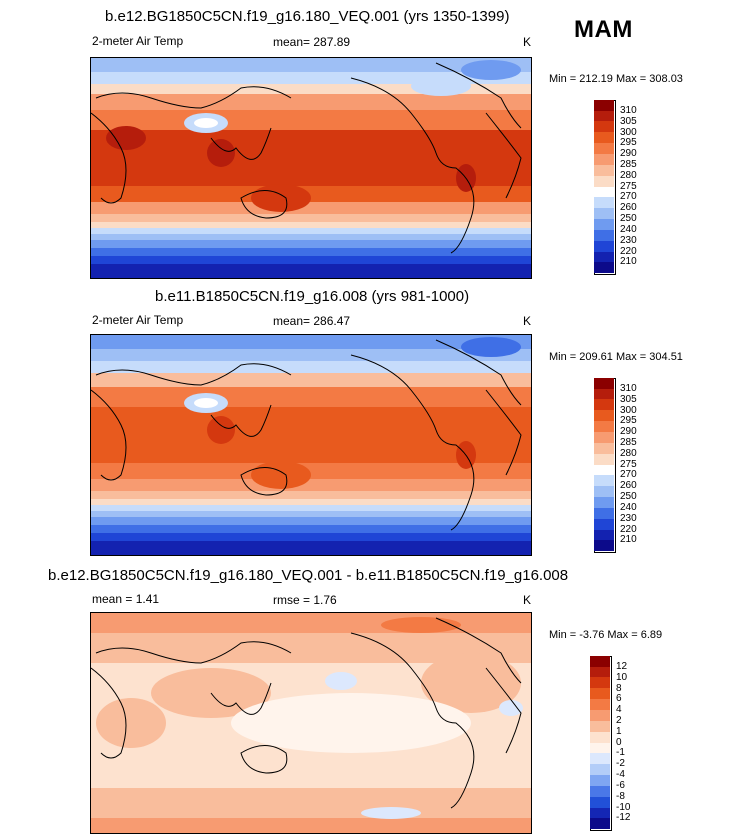 This screenshot has width=733, height=840. I want to click on panel2-colorbar-label: 295, so click(628, 420).